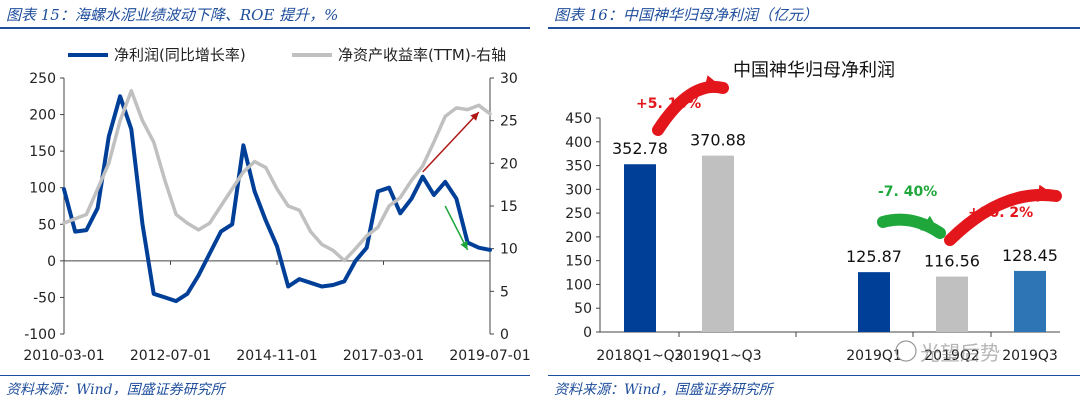  I want to click on left-y-tick-label: 100, so click(42, 189).